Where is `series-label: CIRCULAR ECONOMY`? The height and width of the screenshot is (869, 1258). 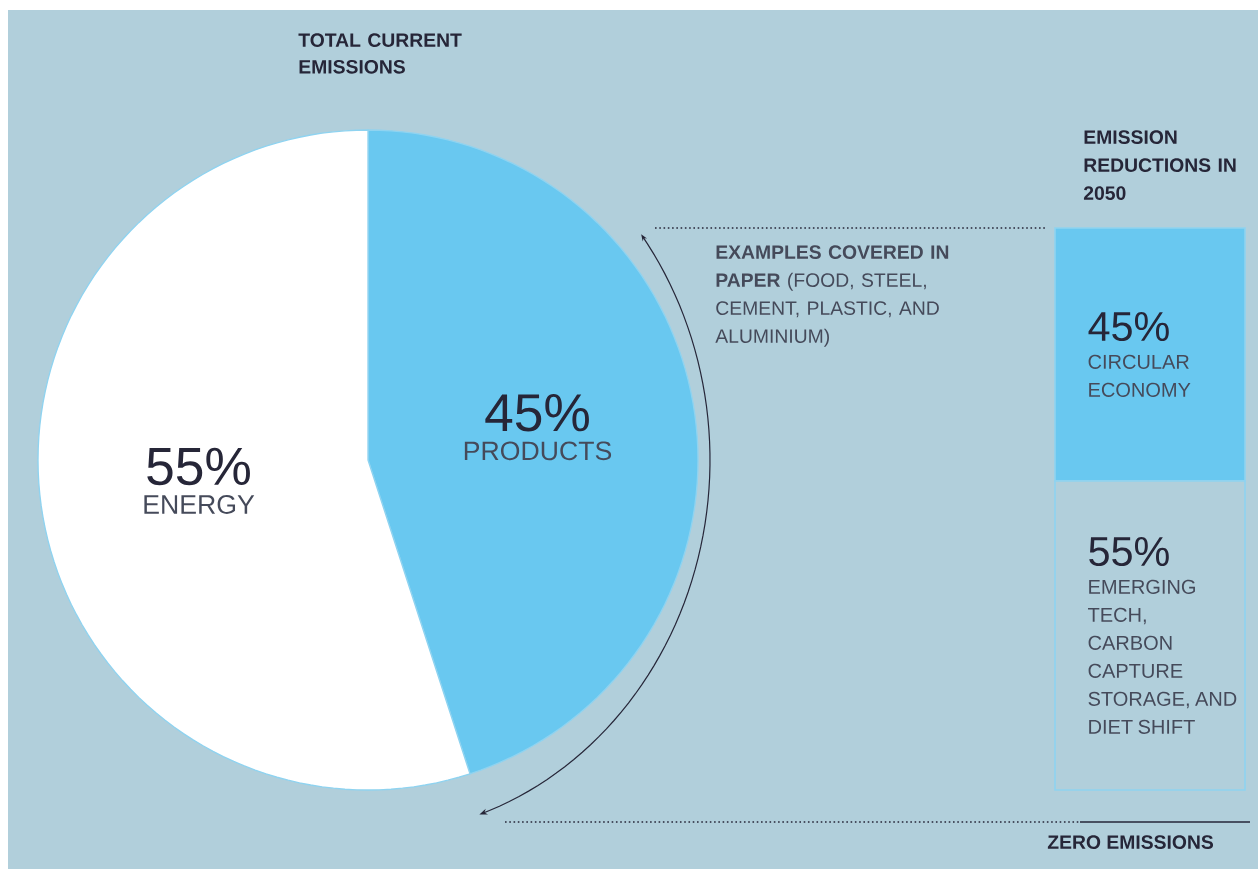
series-label: CIRCULAR ECONOMY is located at coordinates (1139, 375).